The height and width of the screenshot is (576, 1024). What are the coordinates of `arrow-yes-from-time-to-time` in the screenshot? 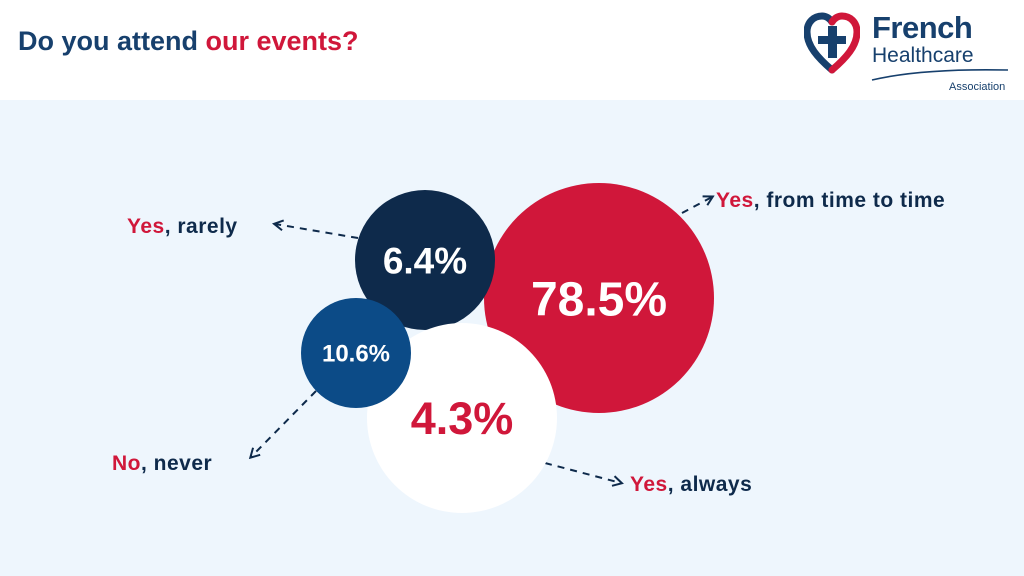 It's located at (696, 205).